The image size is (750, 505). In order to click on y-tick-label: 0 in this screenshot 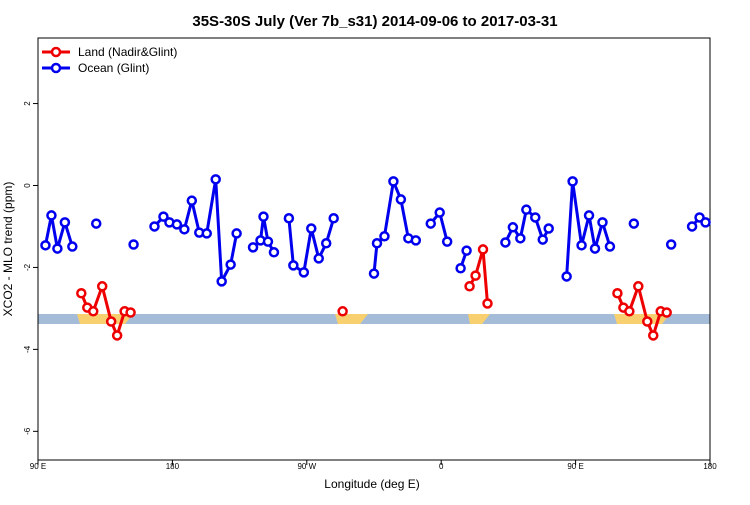, I will do `click(27, 185)`.